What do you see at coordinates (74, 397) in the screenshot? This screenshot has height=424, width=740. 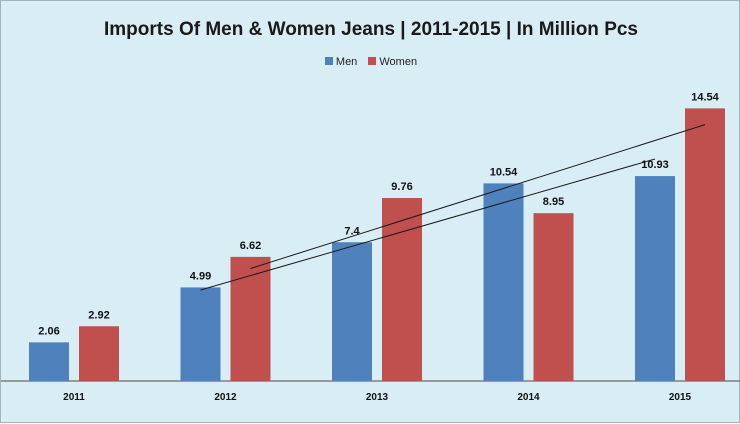 I see `x-tick-label-2011: 2011` at bounding box center [74, 397].